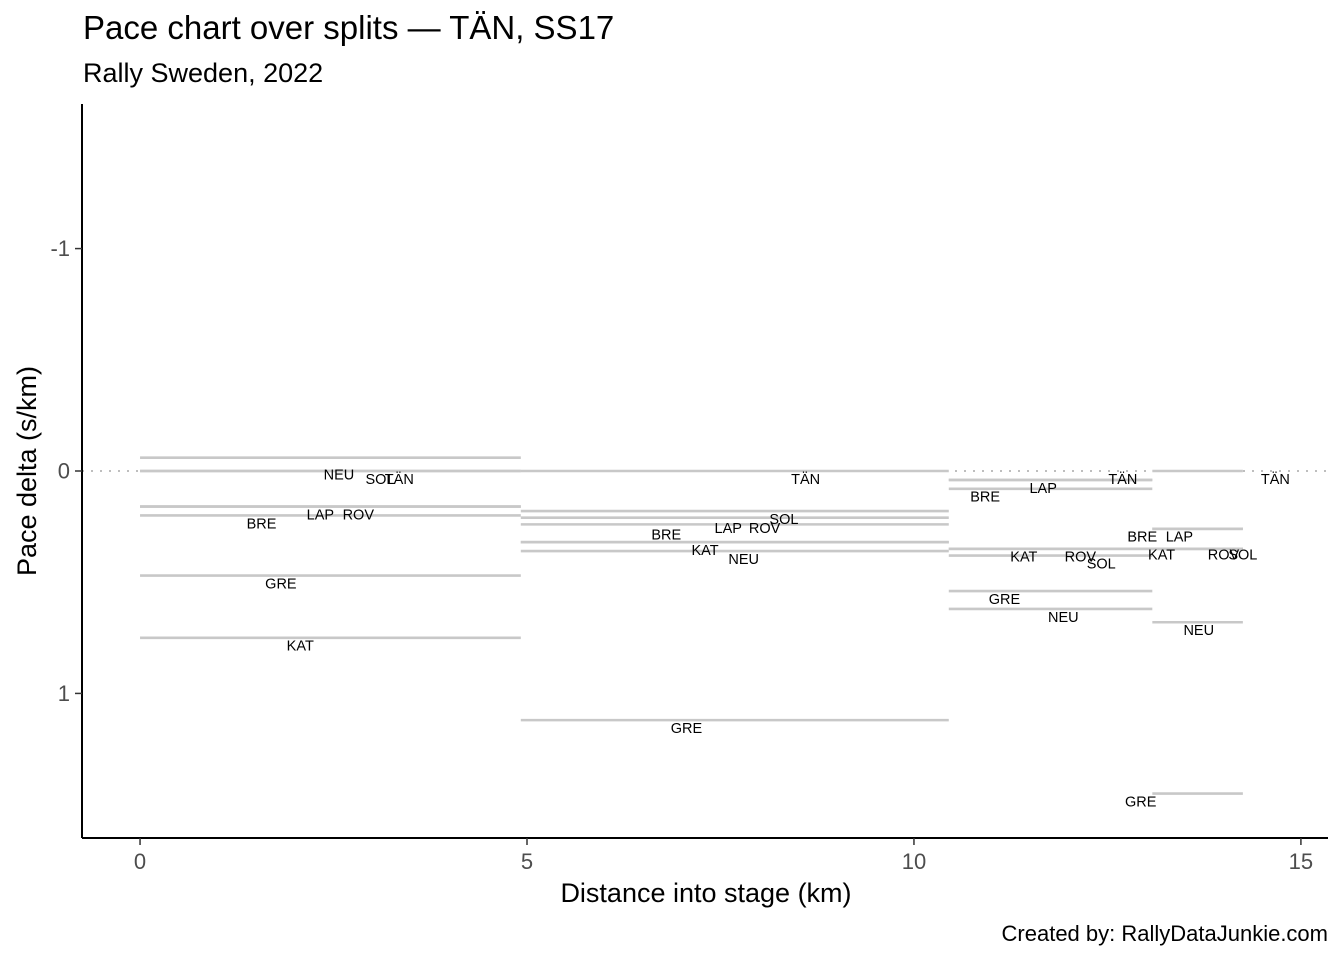  Describe the element at coordinates (203, 73) in the screenshot. I see `chart-subtitle: Rally Sweden, 2022` at that location.